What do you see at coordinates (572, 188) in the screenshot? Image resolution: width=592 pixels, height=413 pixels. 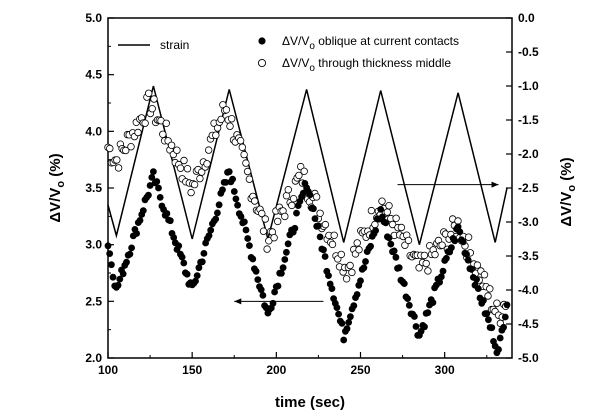 I see `y-right-label-sub: o` at bounding box center [572, 188].